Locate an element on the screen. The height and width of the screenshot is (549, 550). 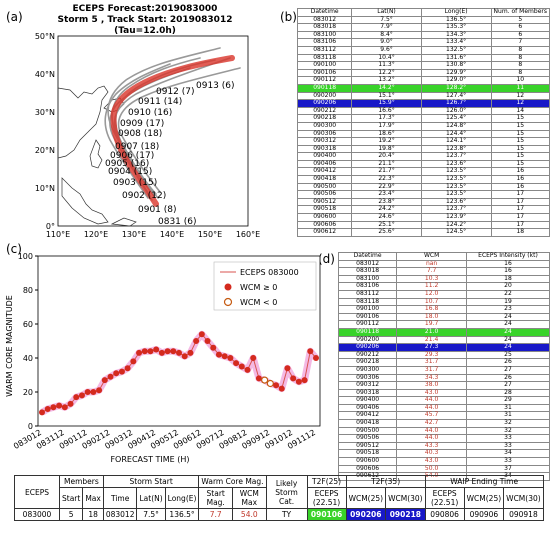
track-time-label: 0903 (15) is located at coordinates (135, 183).